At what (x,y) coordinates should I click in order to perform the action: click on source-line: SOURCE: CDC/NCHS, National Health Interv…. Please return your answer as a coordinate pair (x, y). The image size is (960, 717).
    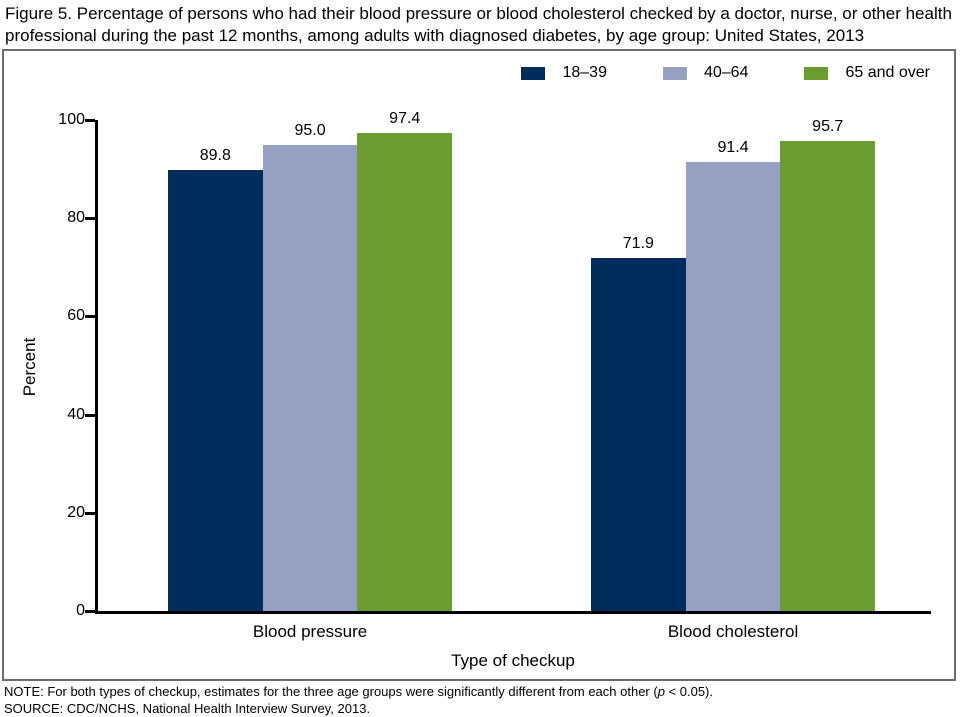
    Looking at the image, I should click on (187, 708).